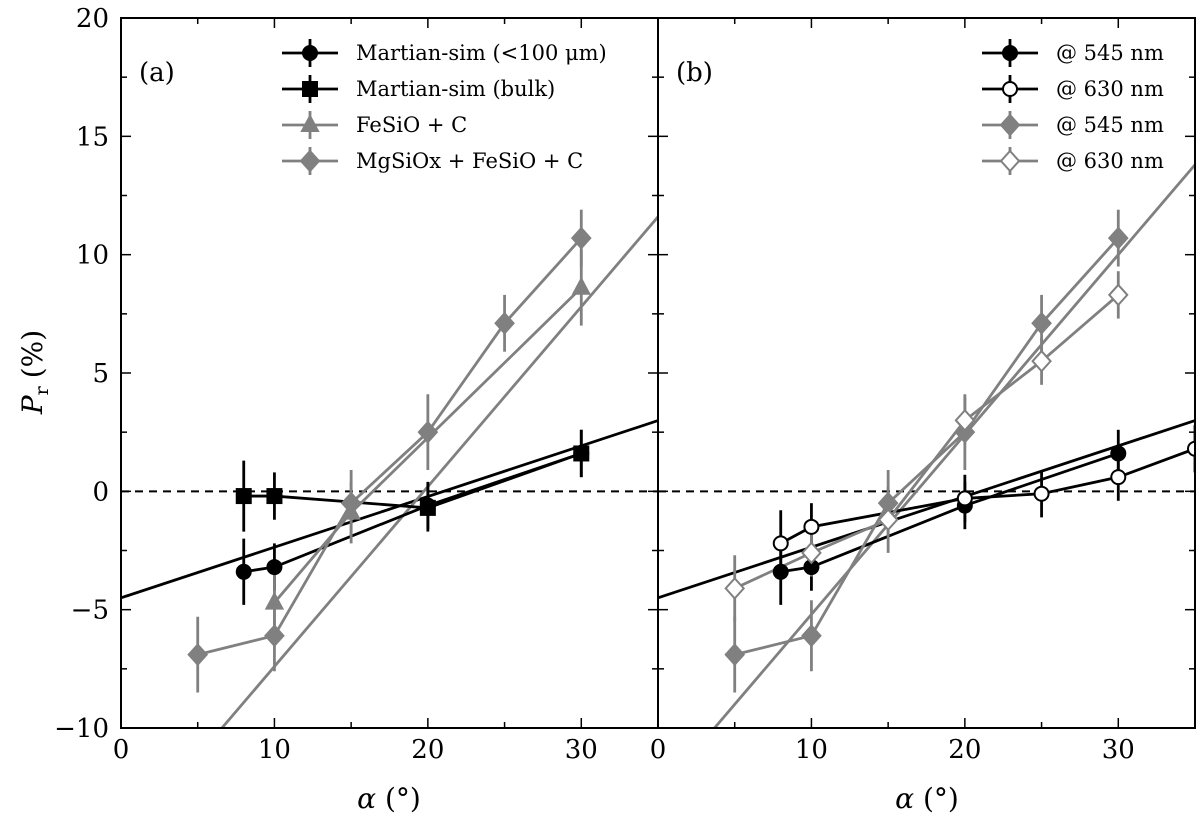 The image size is (1200, 817). What do you see at coordinates (92, 256) in the screenshot?
I see `y-tick-label: 10` at bounding box center [92, 256].